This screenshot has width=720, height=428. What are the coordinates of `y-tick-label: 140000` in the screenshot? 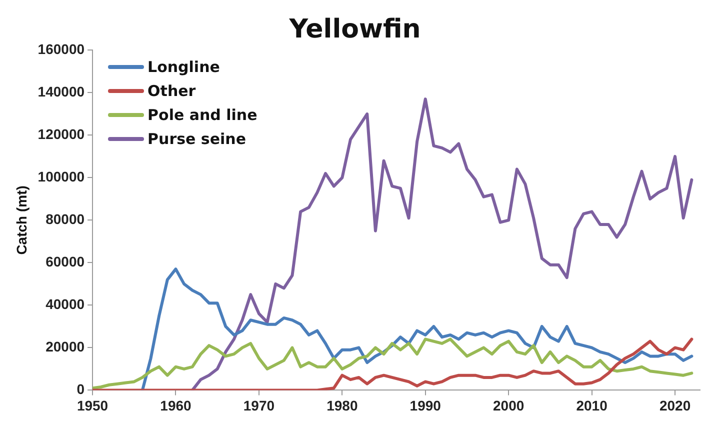 It's located at (61, 92).